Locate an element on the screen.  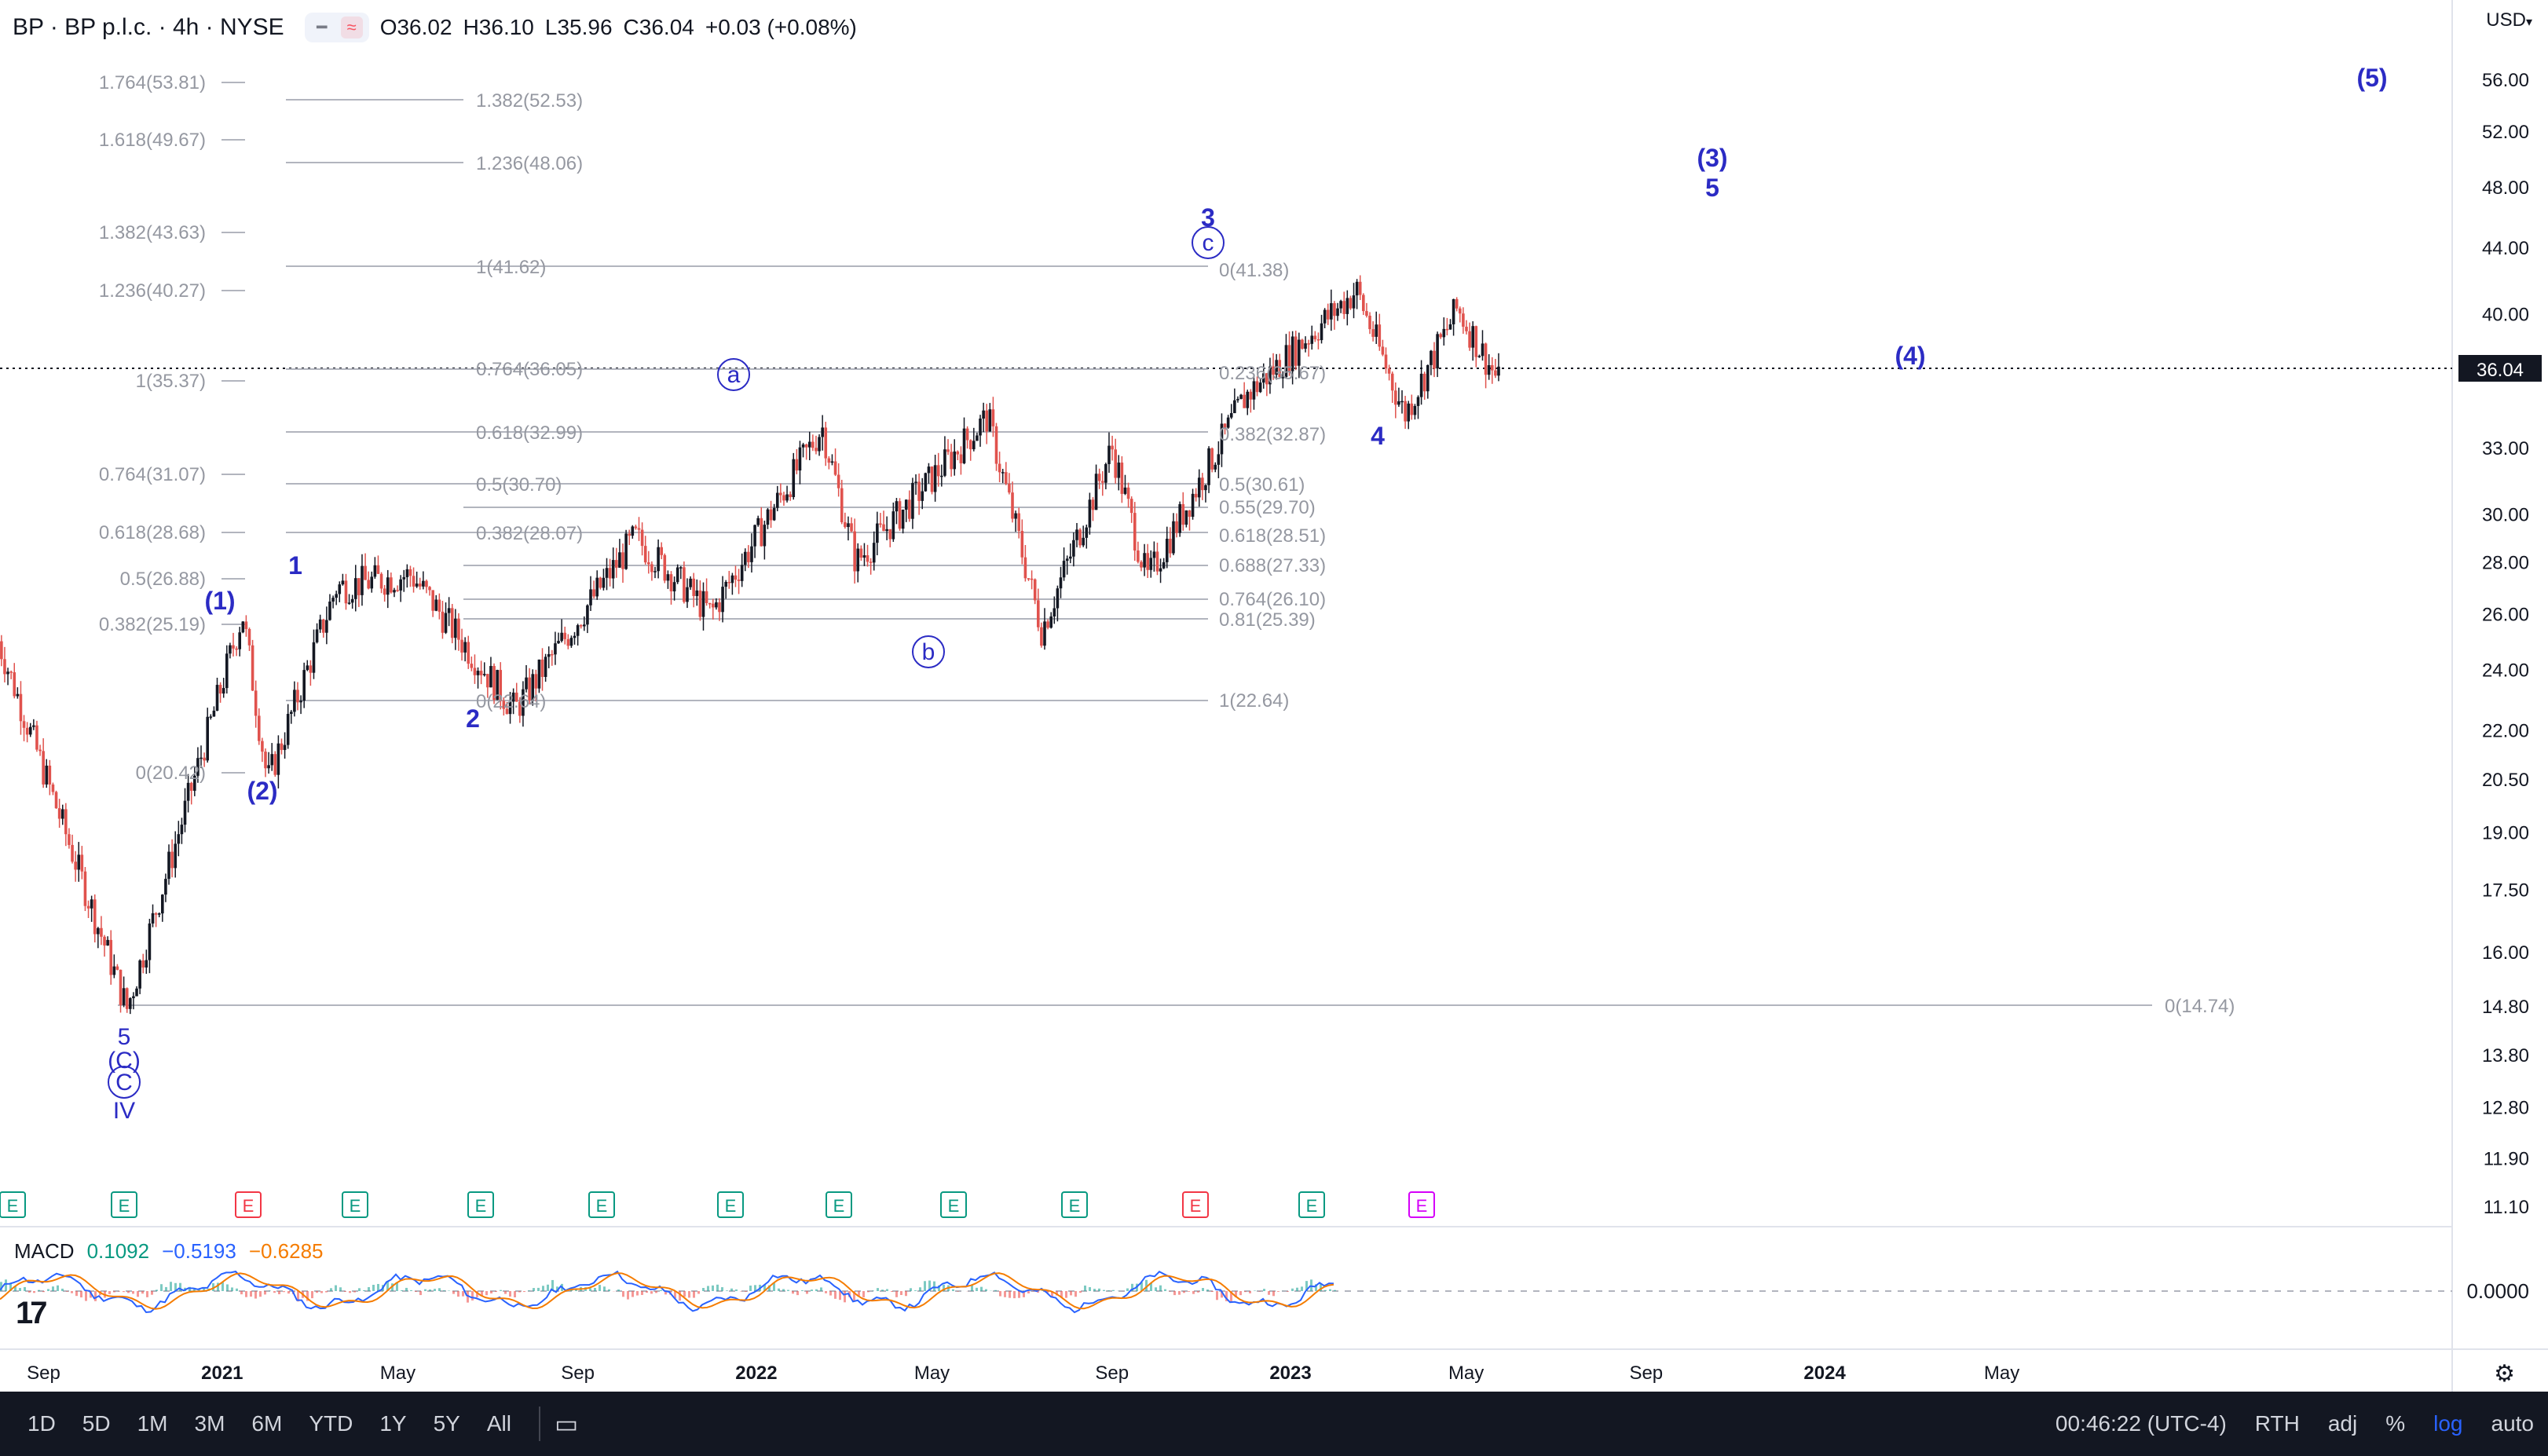
minus-icon: ━ is located at coordinates (322, 27).